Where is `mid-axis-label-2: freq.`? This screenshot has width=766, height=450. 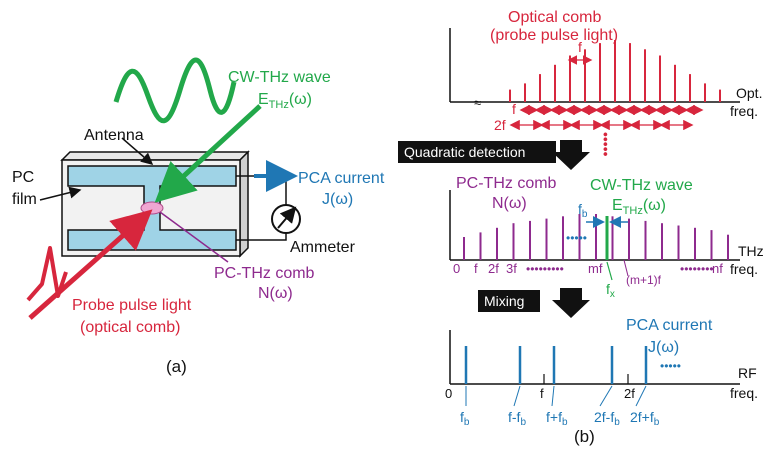 mid-axis-label-2: freq. is located at coordinates (744, 269).